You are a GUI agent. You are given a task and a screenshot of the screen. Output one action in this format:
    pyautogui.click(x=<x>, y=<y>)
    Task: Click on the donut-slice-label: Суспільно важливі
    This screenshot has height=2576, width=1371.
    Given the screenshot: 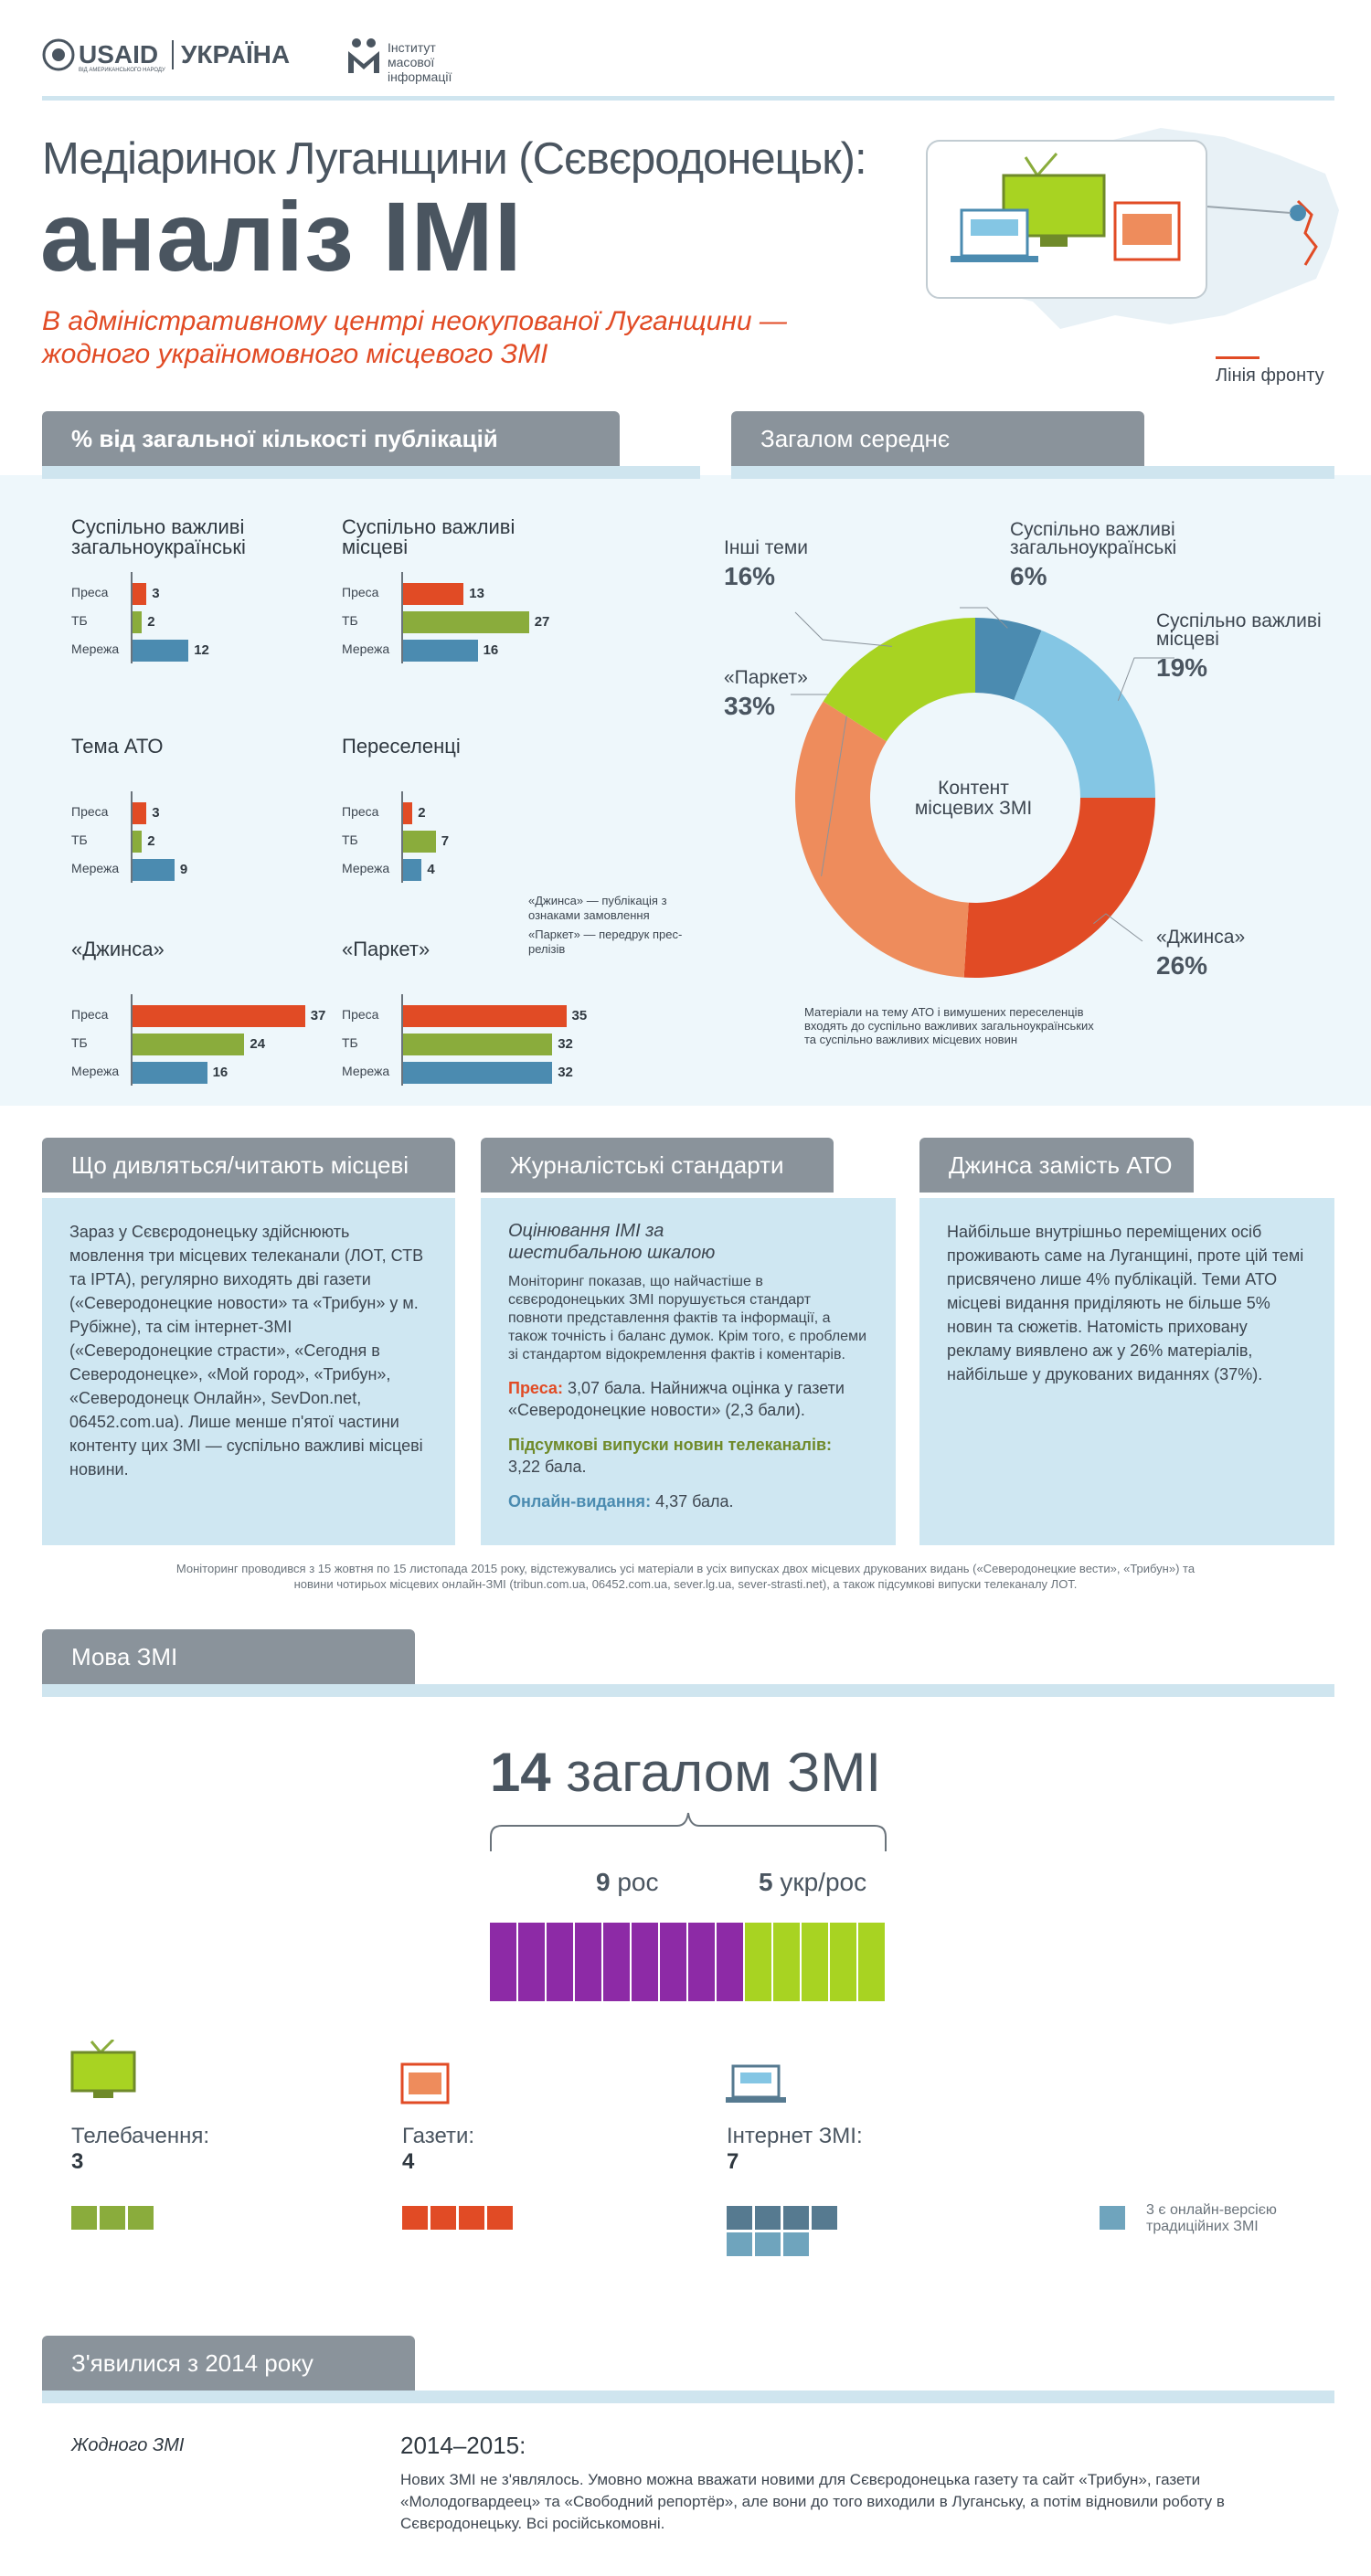 What is the action you would take?
    pyautogui.click(x=1092, y=529)
    